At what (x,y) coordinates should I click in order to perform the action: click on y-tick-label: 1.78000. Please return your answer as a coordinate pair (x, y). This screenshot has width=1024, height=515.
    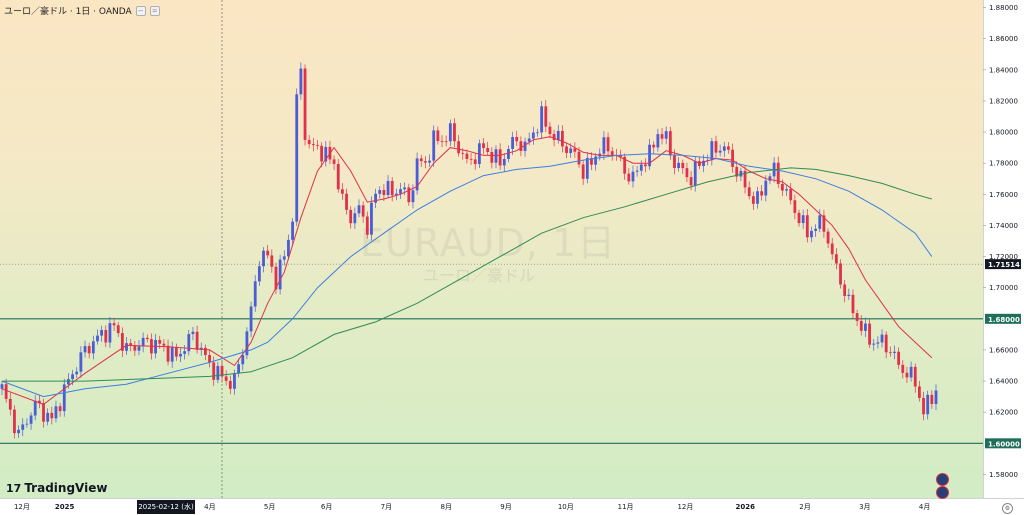
    Looking at the image, I should click on (1003, 164).